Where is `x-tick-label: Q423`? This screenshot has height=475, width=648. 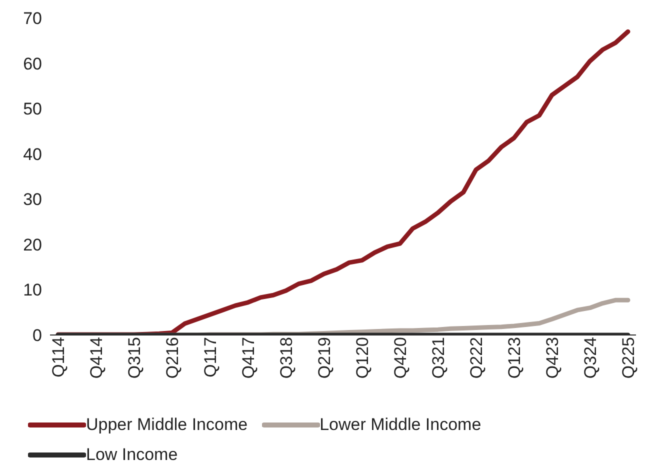
x-tick-label: Q423 is located at coordinates (552, 358).